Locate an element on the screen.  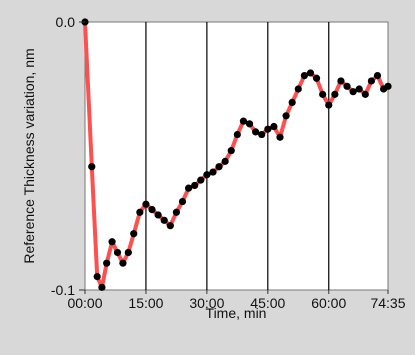
y-tick-label-0: 0.0 is located at coordinates (66, 22).